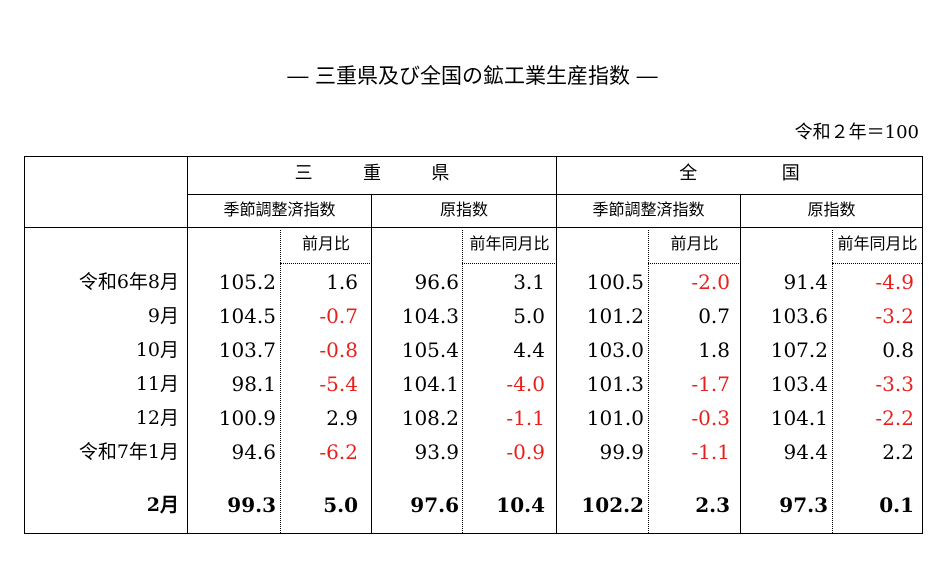 This screenshot has height=570, width=945. Describe the element at coordinates (525, 452) in the screenshot. I see `table-cell: -0.9` at that location.